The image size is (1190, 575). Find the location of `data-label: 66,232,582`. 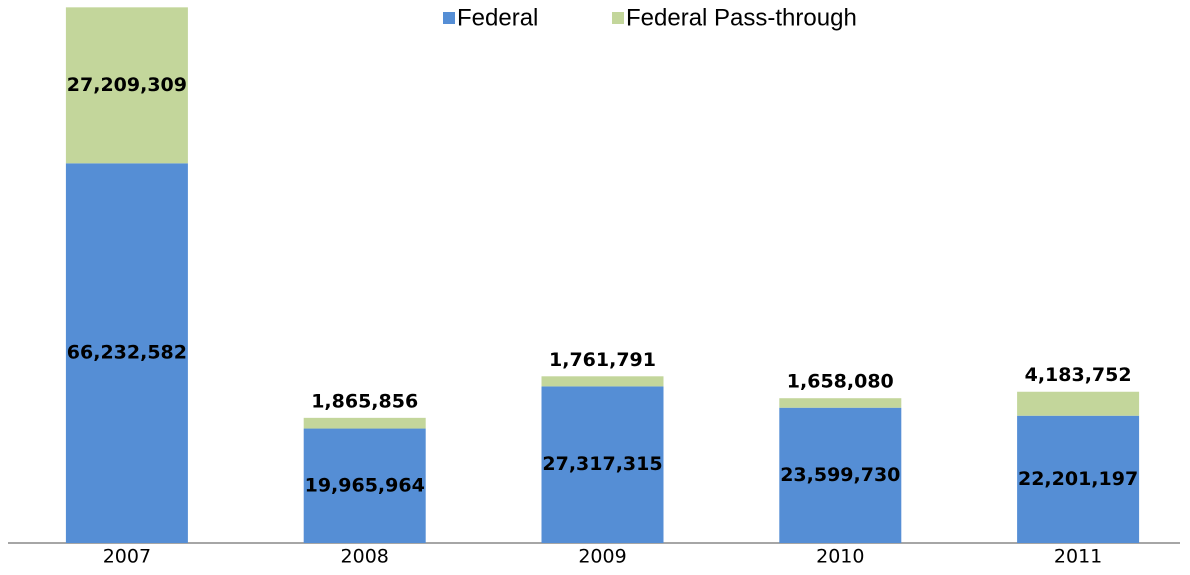

data-label: 66,232,582 is located at coordinates (127, 353).